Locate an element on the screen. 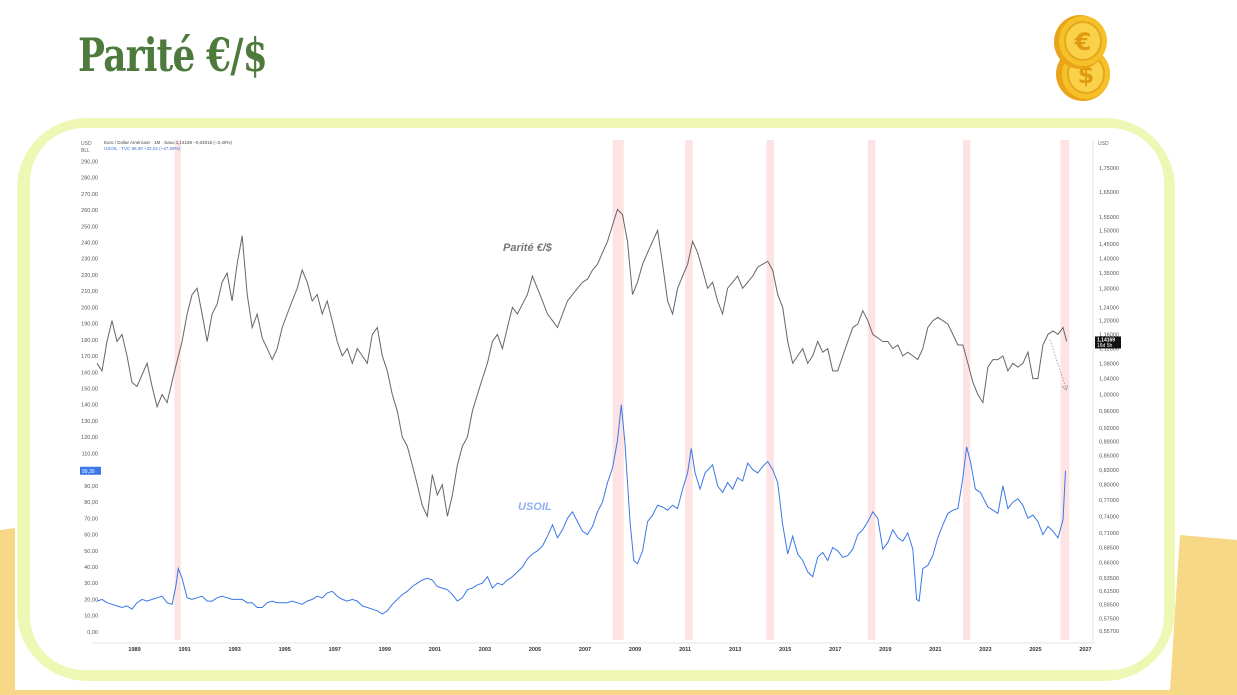 The height and width of the screenshot is (695, 1237). x-tick-label: 2009 is located at coordinates (635, 650).